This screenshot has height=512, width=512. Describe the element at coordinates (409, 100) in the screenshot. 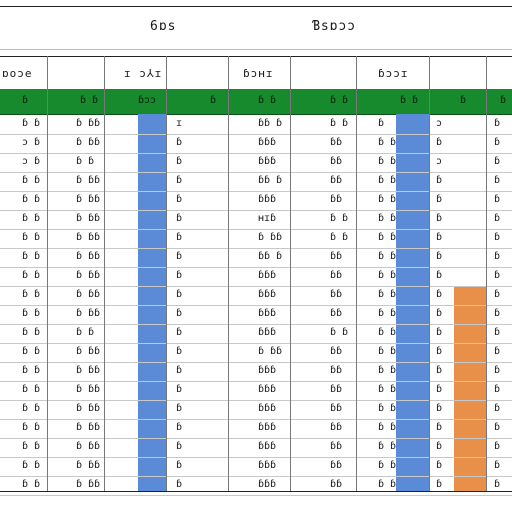

I see `green-cell: ɓ ɓ` at that location.